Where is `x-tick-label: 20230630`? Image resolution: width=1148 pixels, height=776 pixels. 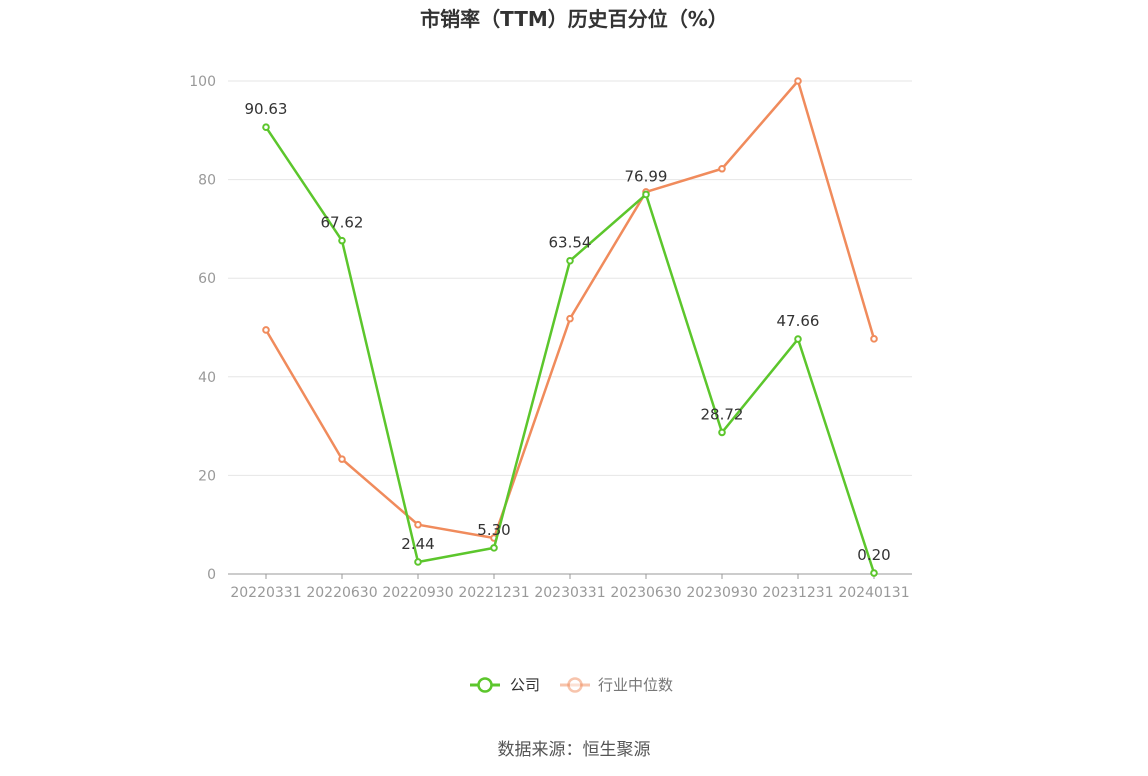 x-tick-label: 20230630 is located at coordinates (645, 593).